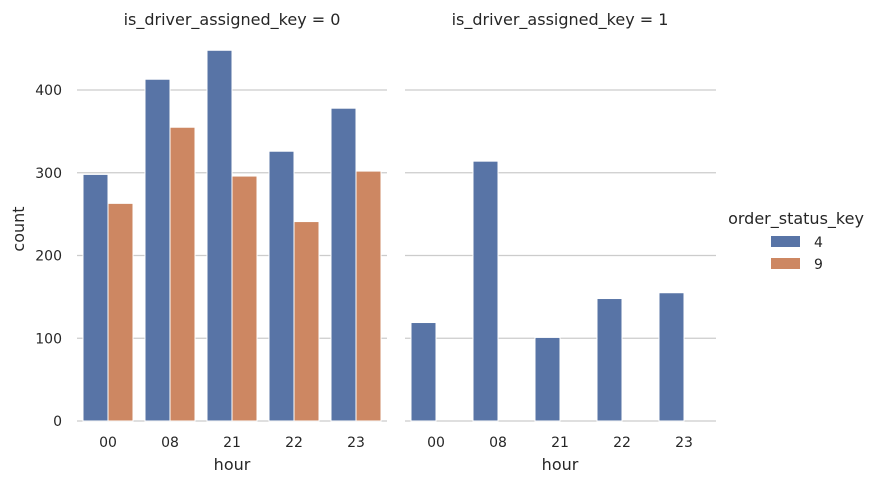 Image resolution: width=880 pixels, height=483 pixels. I want to click on y-tick-label: 400, so click(48, 91).